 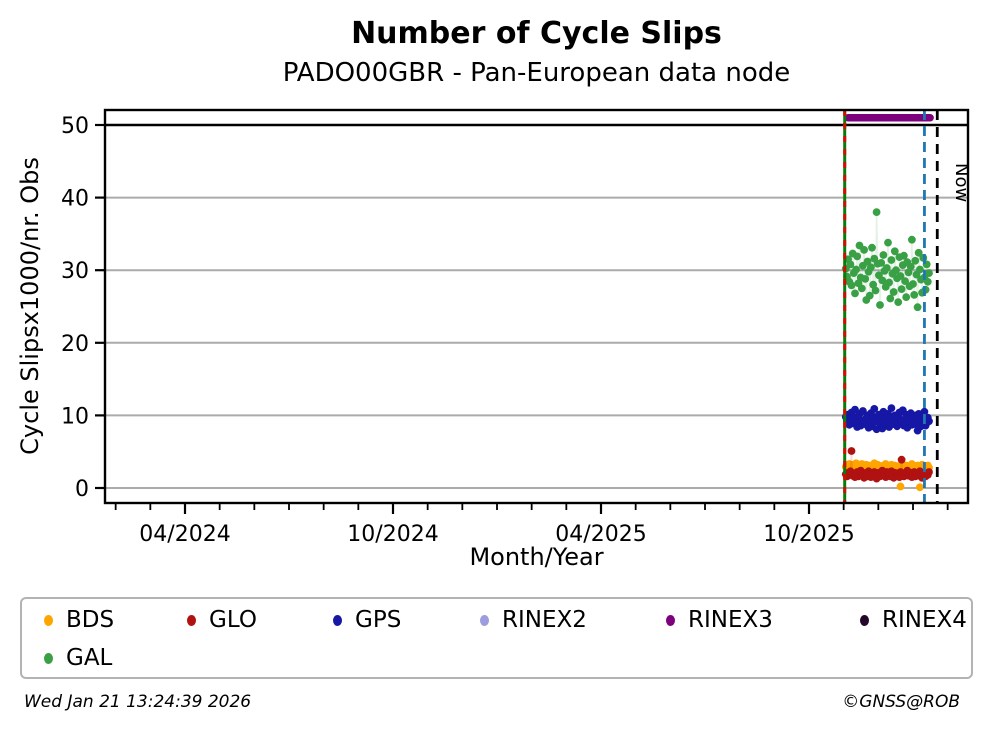 I want to click on legend-row-2: GAL, so click(x=496, y=658).